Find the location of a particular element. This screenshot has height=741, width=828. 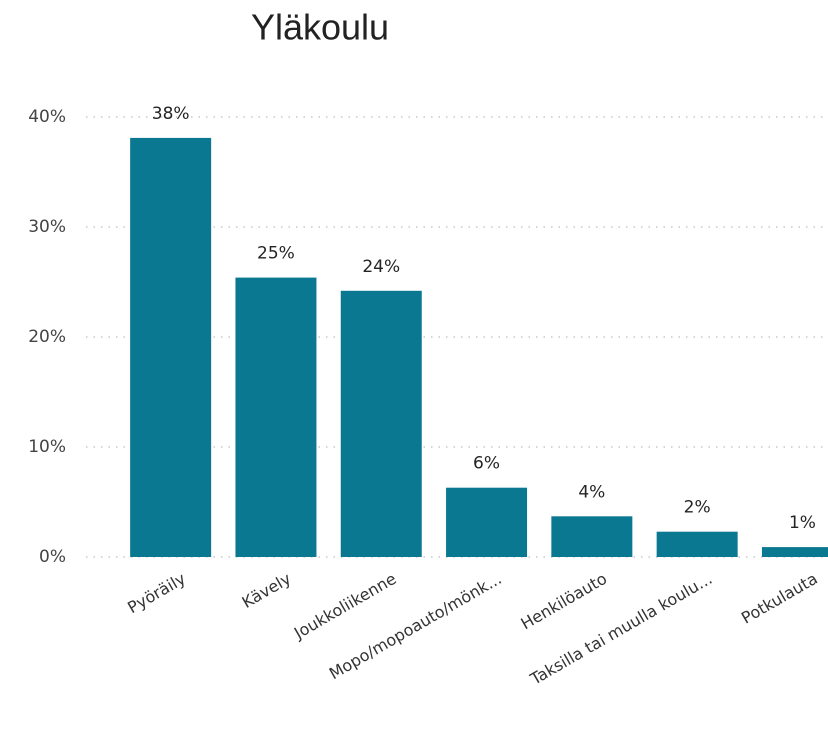

data-label: 25% is located at coordinates (276, 254).